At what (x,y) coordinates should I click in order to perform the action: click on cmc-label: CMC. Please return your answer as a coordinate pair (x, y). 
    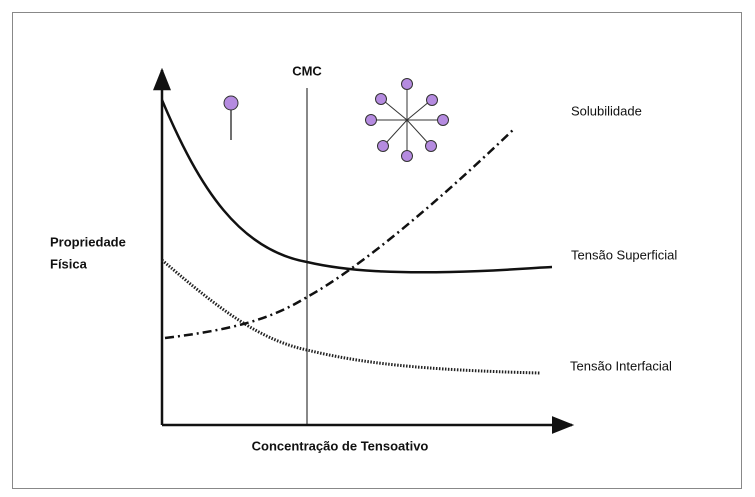
    Looking at the image, I should click on (307, 70).